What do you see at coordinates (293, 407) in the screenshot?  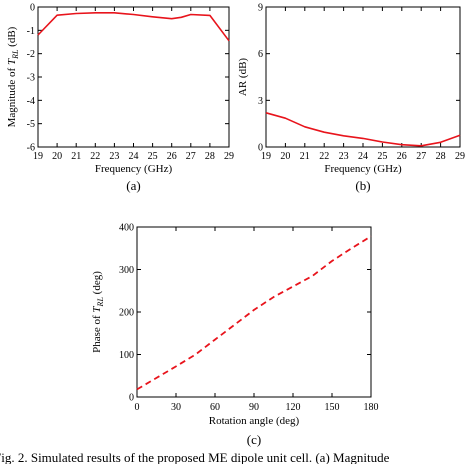 I see `x-tick-label: 120` at bounding box center [293, 407].